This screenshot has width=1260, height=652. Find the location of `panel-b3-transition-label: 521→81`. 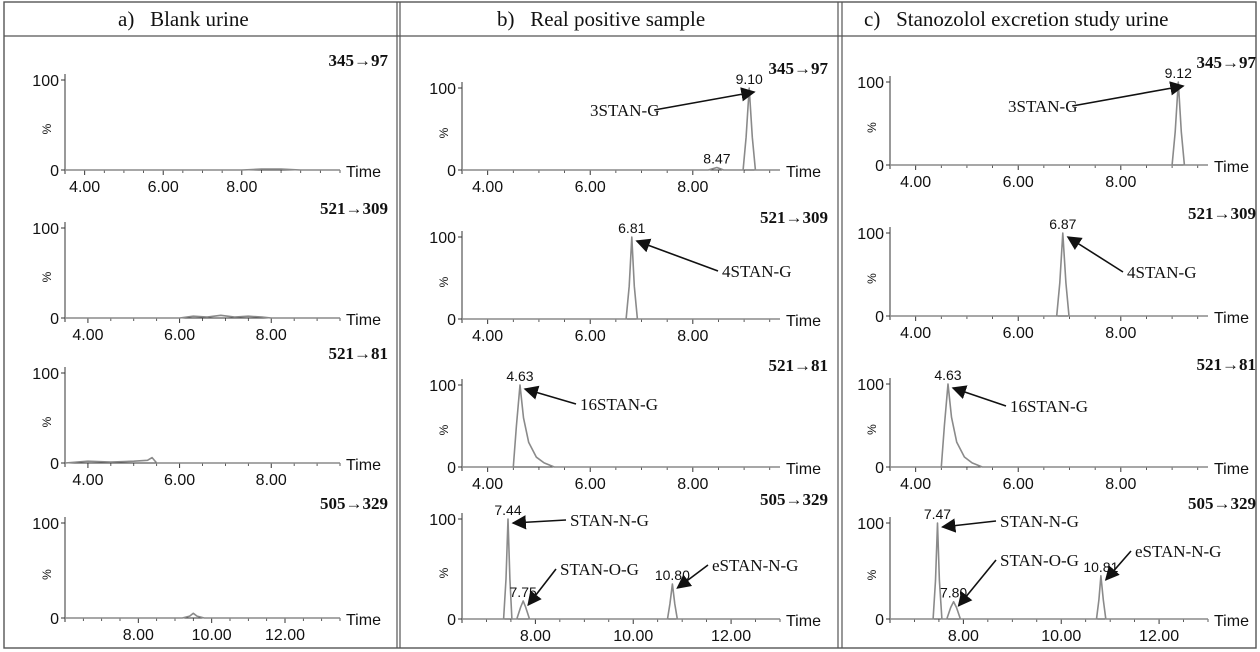

panel-b3-transition-label: 521→81 is located at coordinates (799, 365).